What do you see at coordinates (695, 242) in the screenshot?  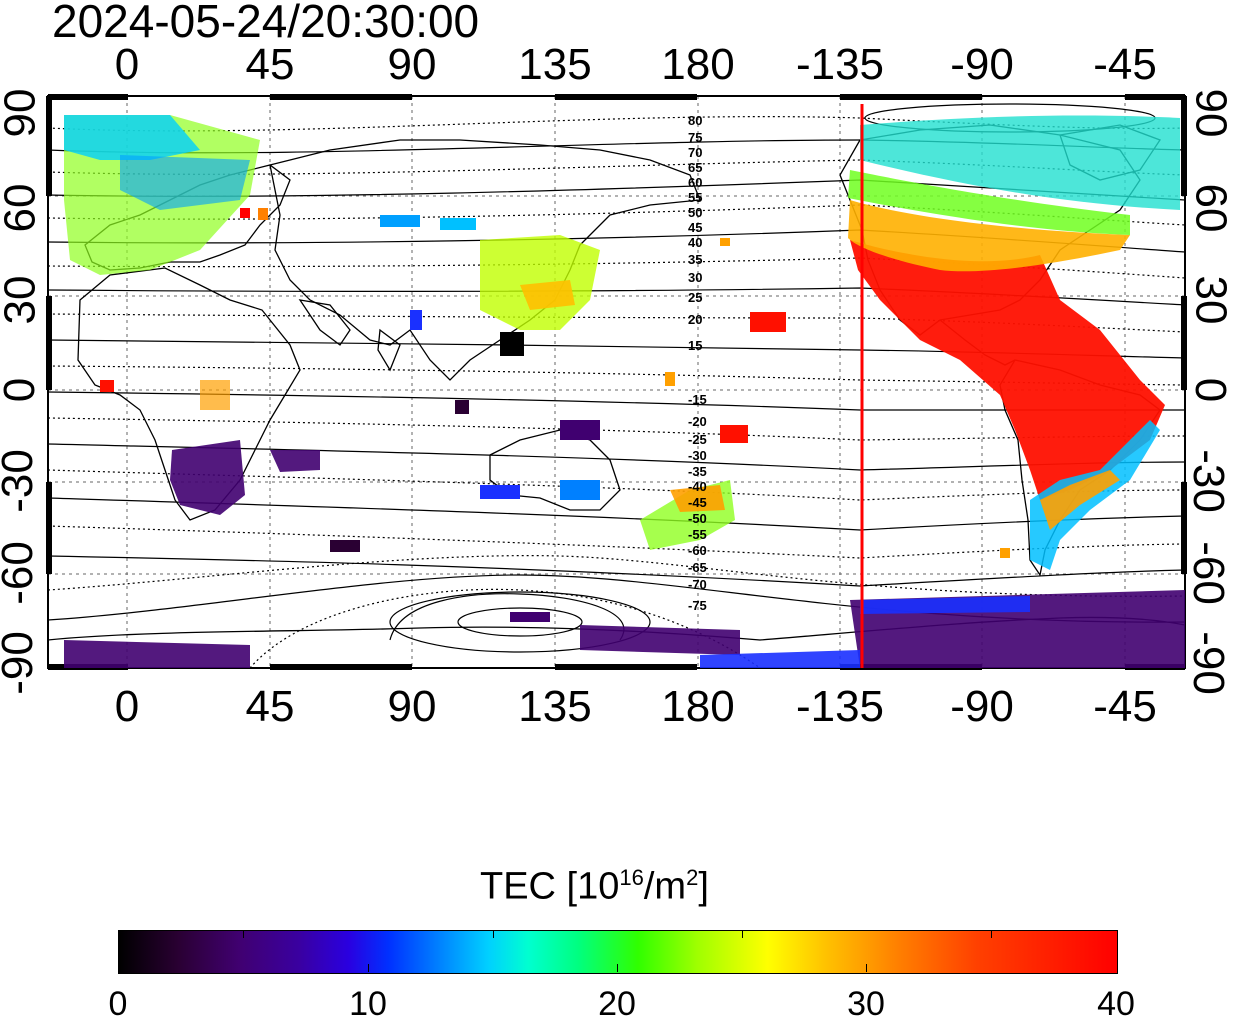 I see `contour-label-40: 40` at bounding box center [695, 242].